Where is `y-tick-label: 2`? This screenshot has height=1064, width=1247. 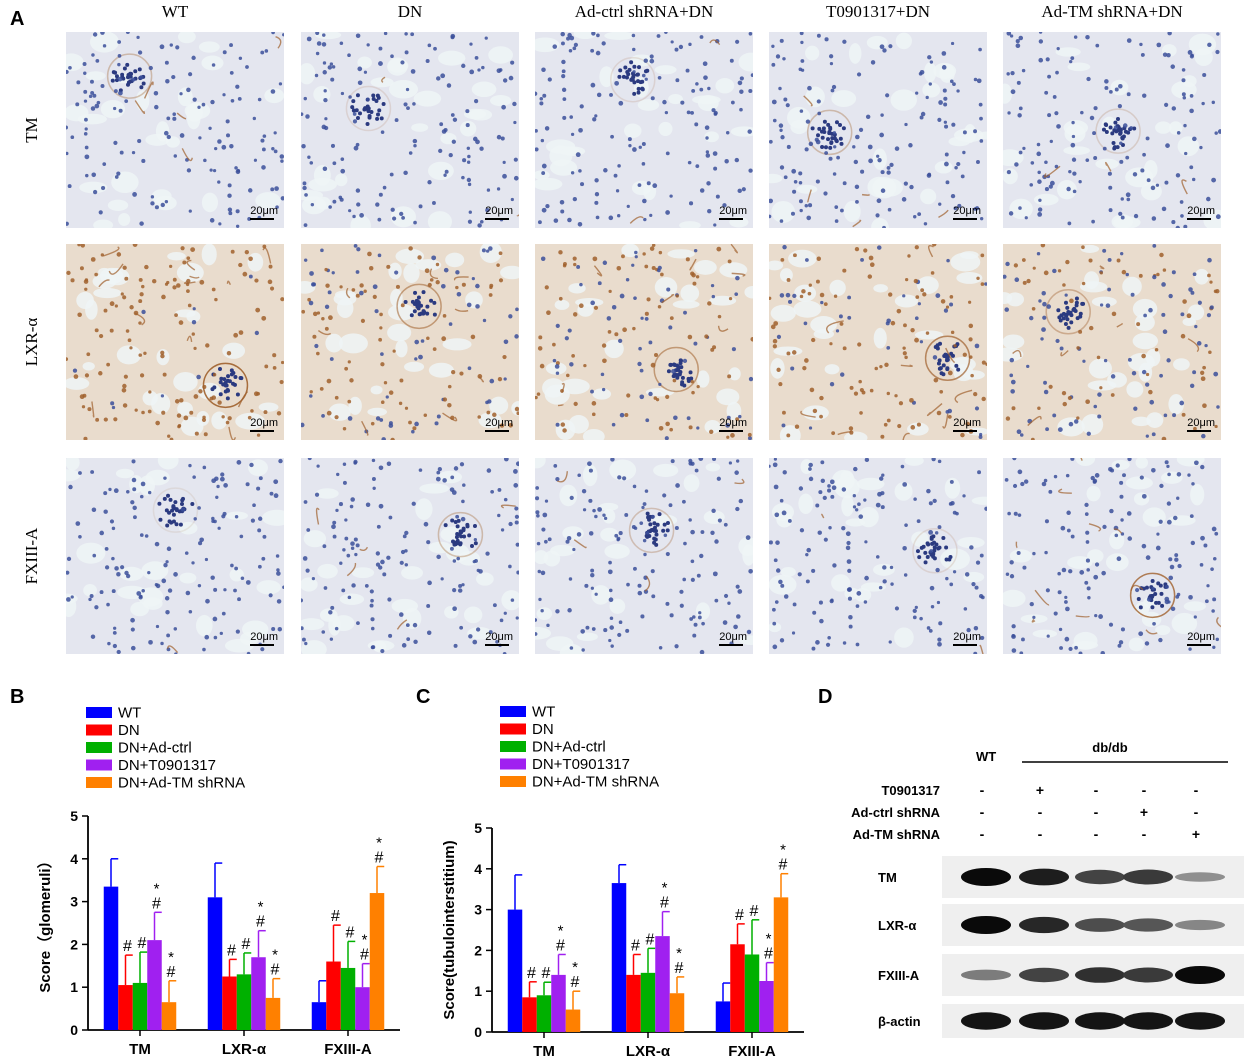
y-tick-label: 2 is located at coordinates (478, 950).